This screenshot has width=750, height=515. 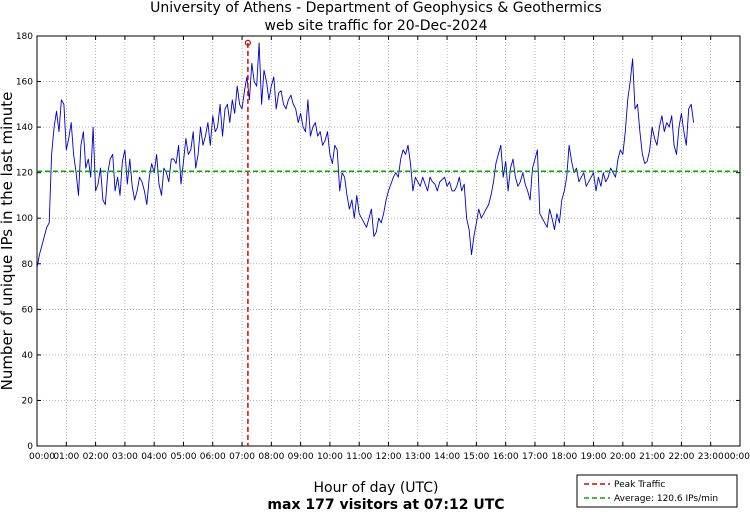 What do you see at coordinates (564, 457) in the screenshot?
I see `x-tick-label: 18:00` at bounding box center [564, 457].